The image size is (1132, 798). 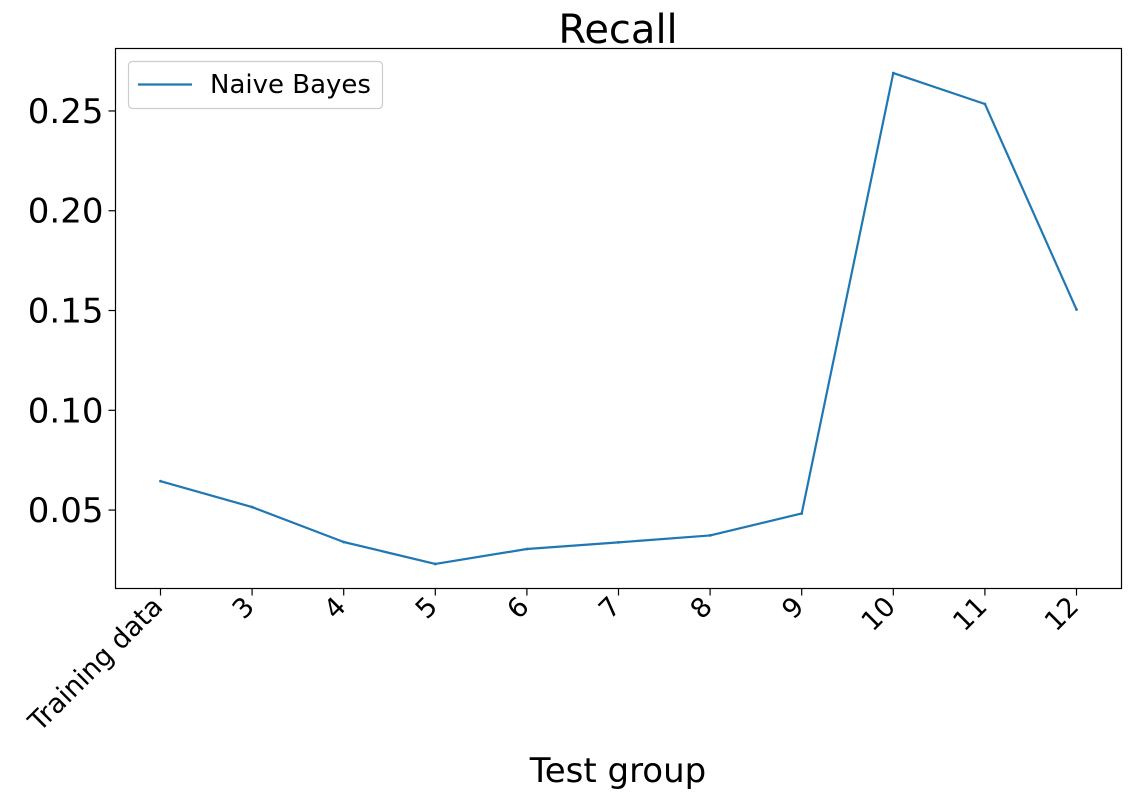 What do you see at coordinates (66, 312) in the screenshot?
I see `y-tick-label: 0.15` at bounding box center [66, 312].